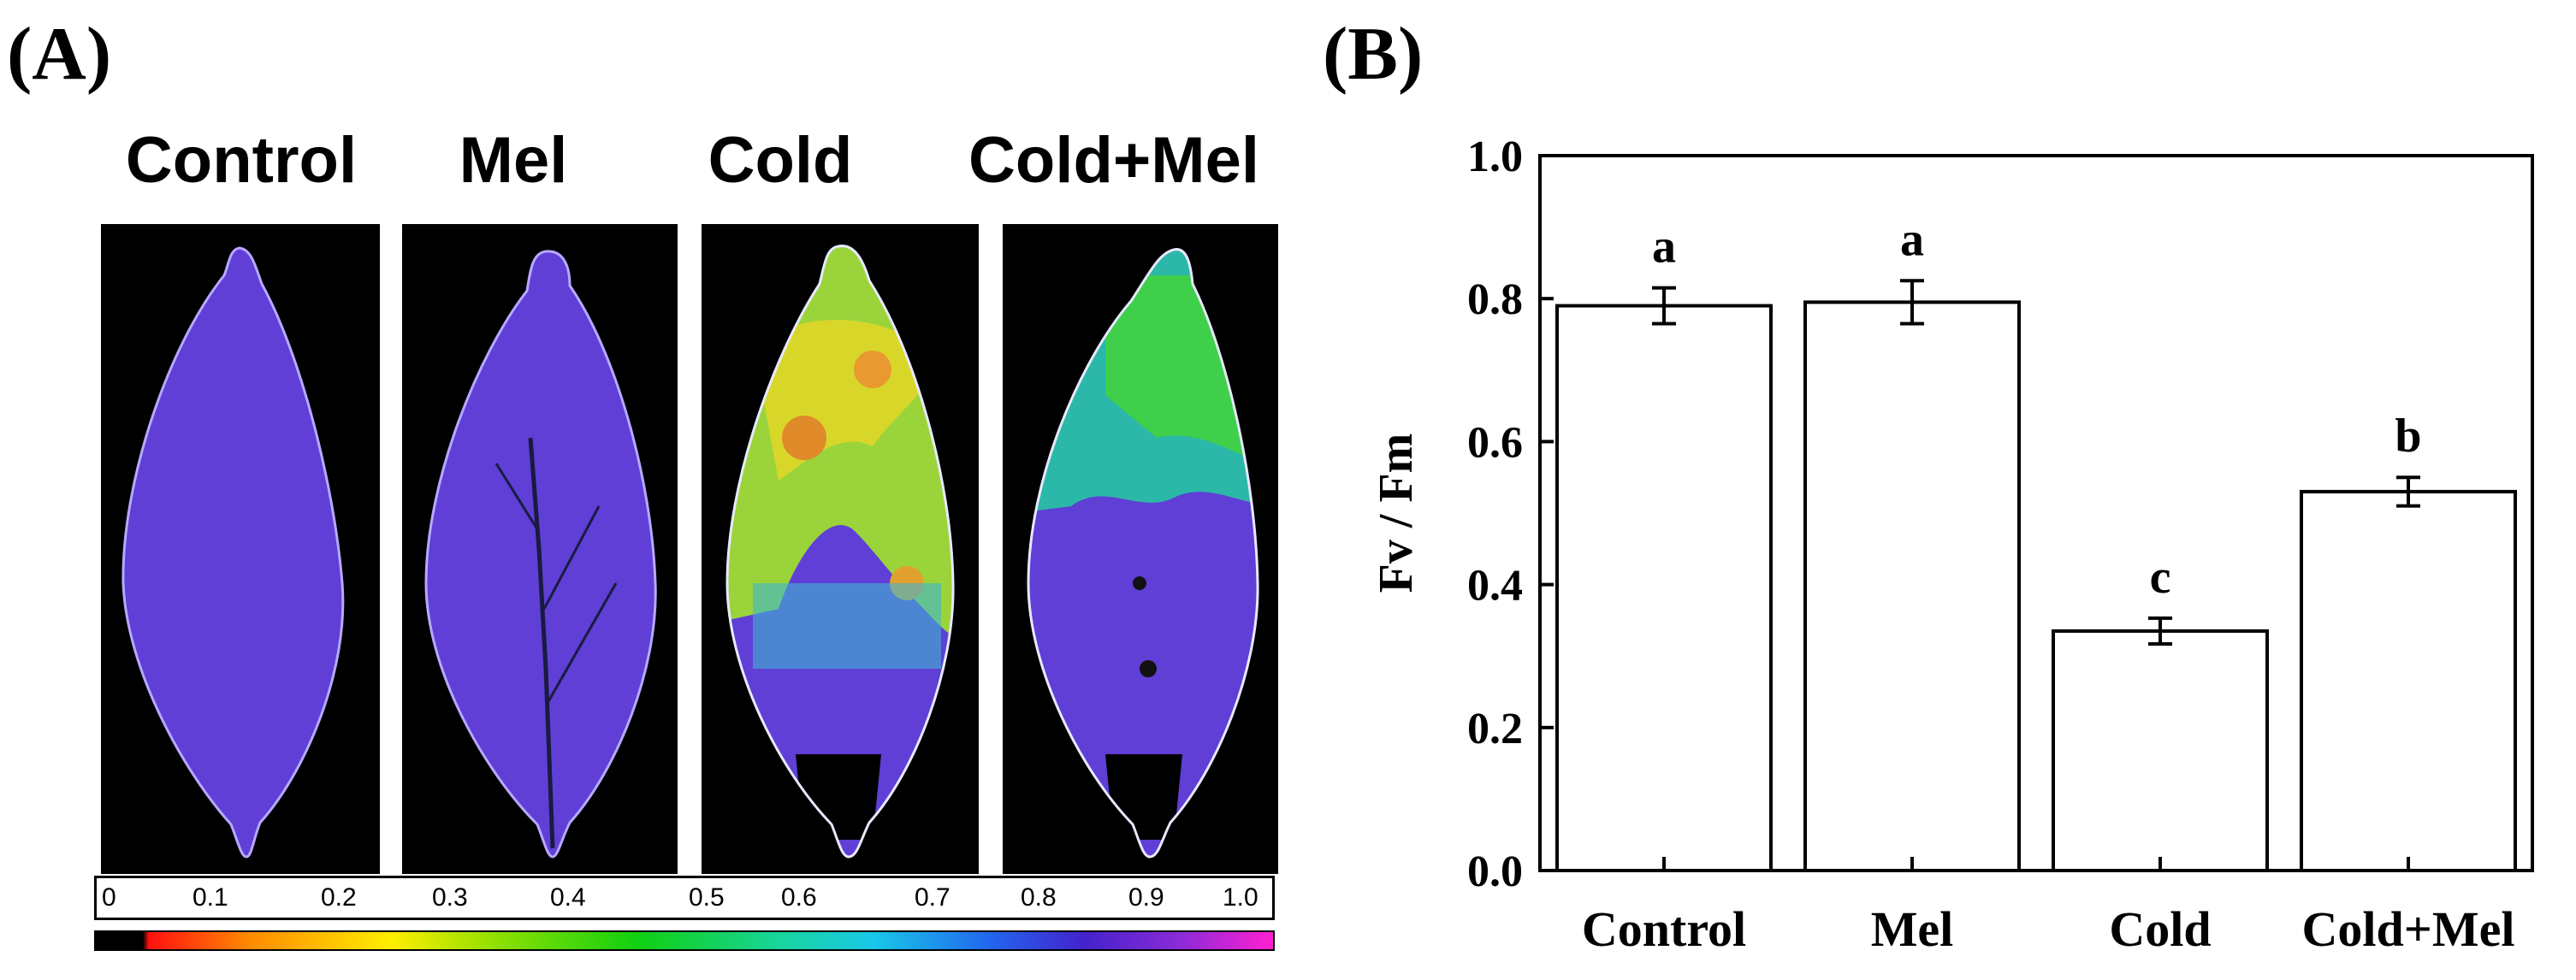 The width and height of the screenshot is (2576, 980). Describe the element at coordinates (1664, 588) in the screenshot. I see `bar-control` at that location.